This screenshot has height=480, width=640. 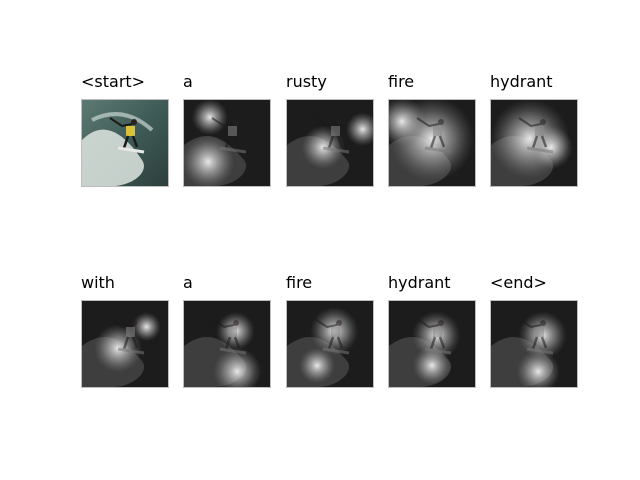 I want to click on panel-word: rusty, so click(x=306, y=81).